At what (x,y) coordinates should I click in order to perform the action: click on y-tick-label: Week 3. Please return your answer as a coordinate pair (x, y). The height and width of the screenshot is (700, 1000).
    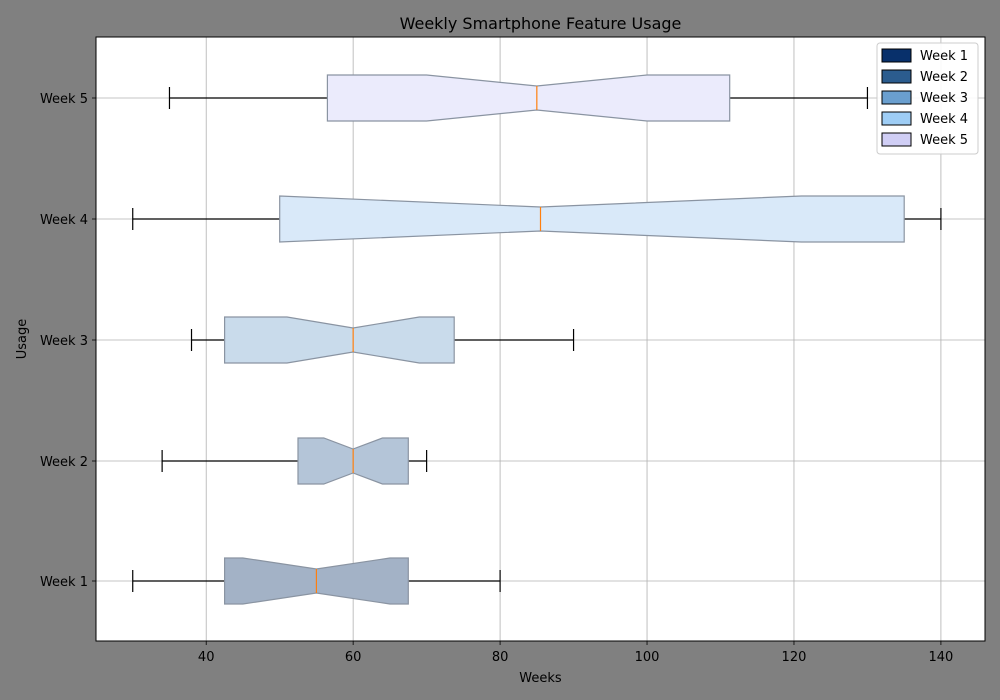
    Looking at the image, I should click on (64, 341).